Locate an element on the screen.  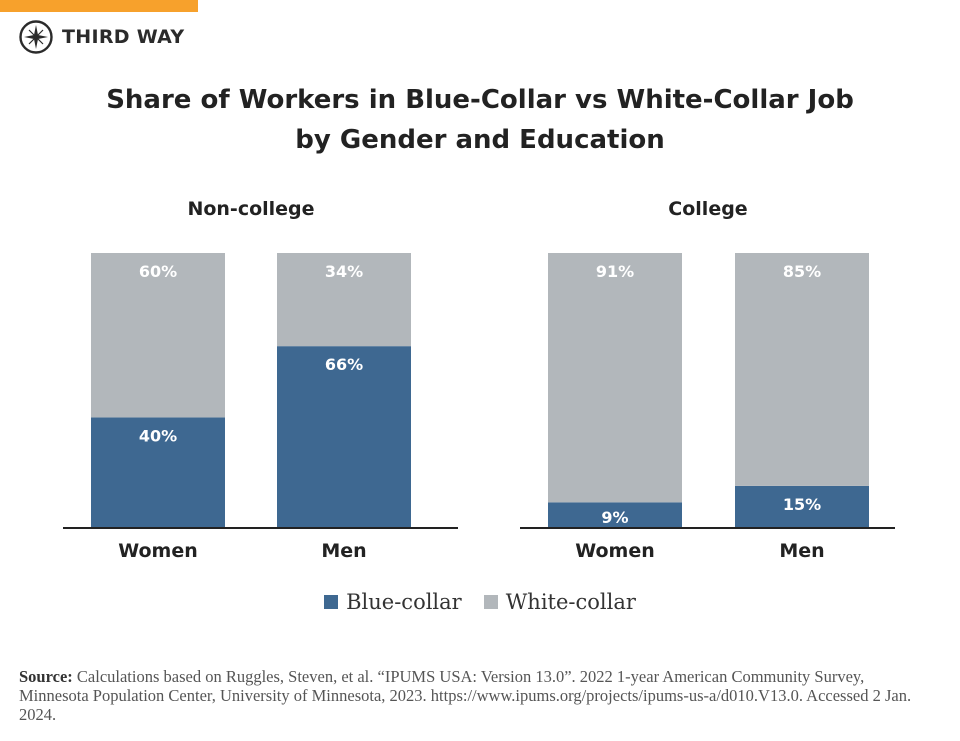
legend: Blue-collar White-collar is located at coordinates (480, 602).